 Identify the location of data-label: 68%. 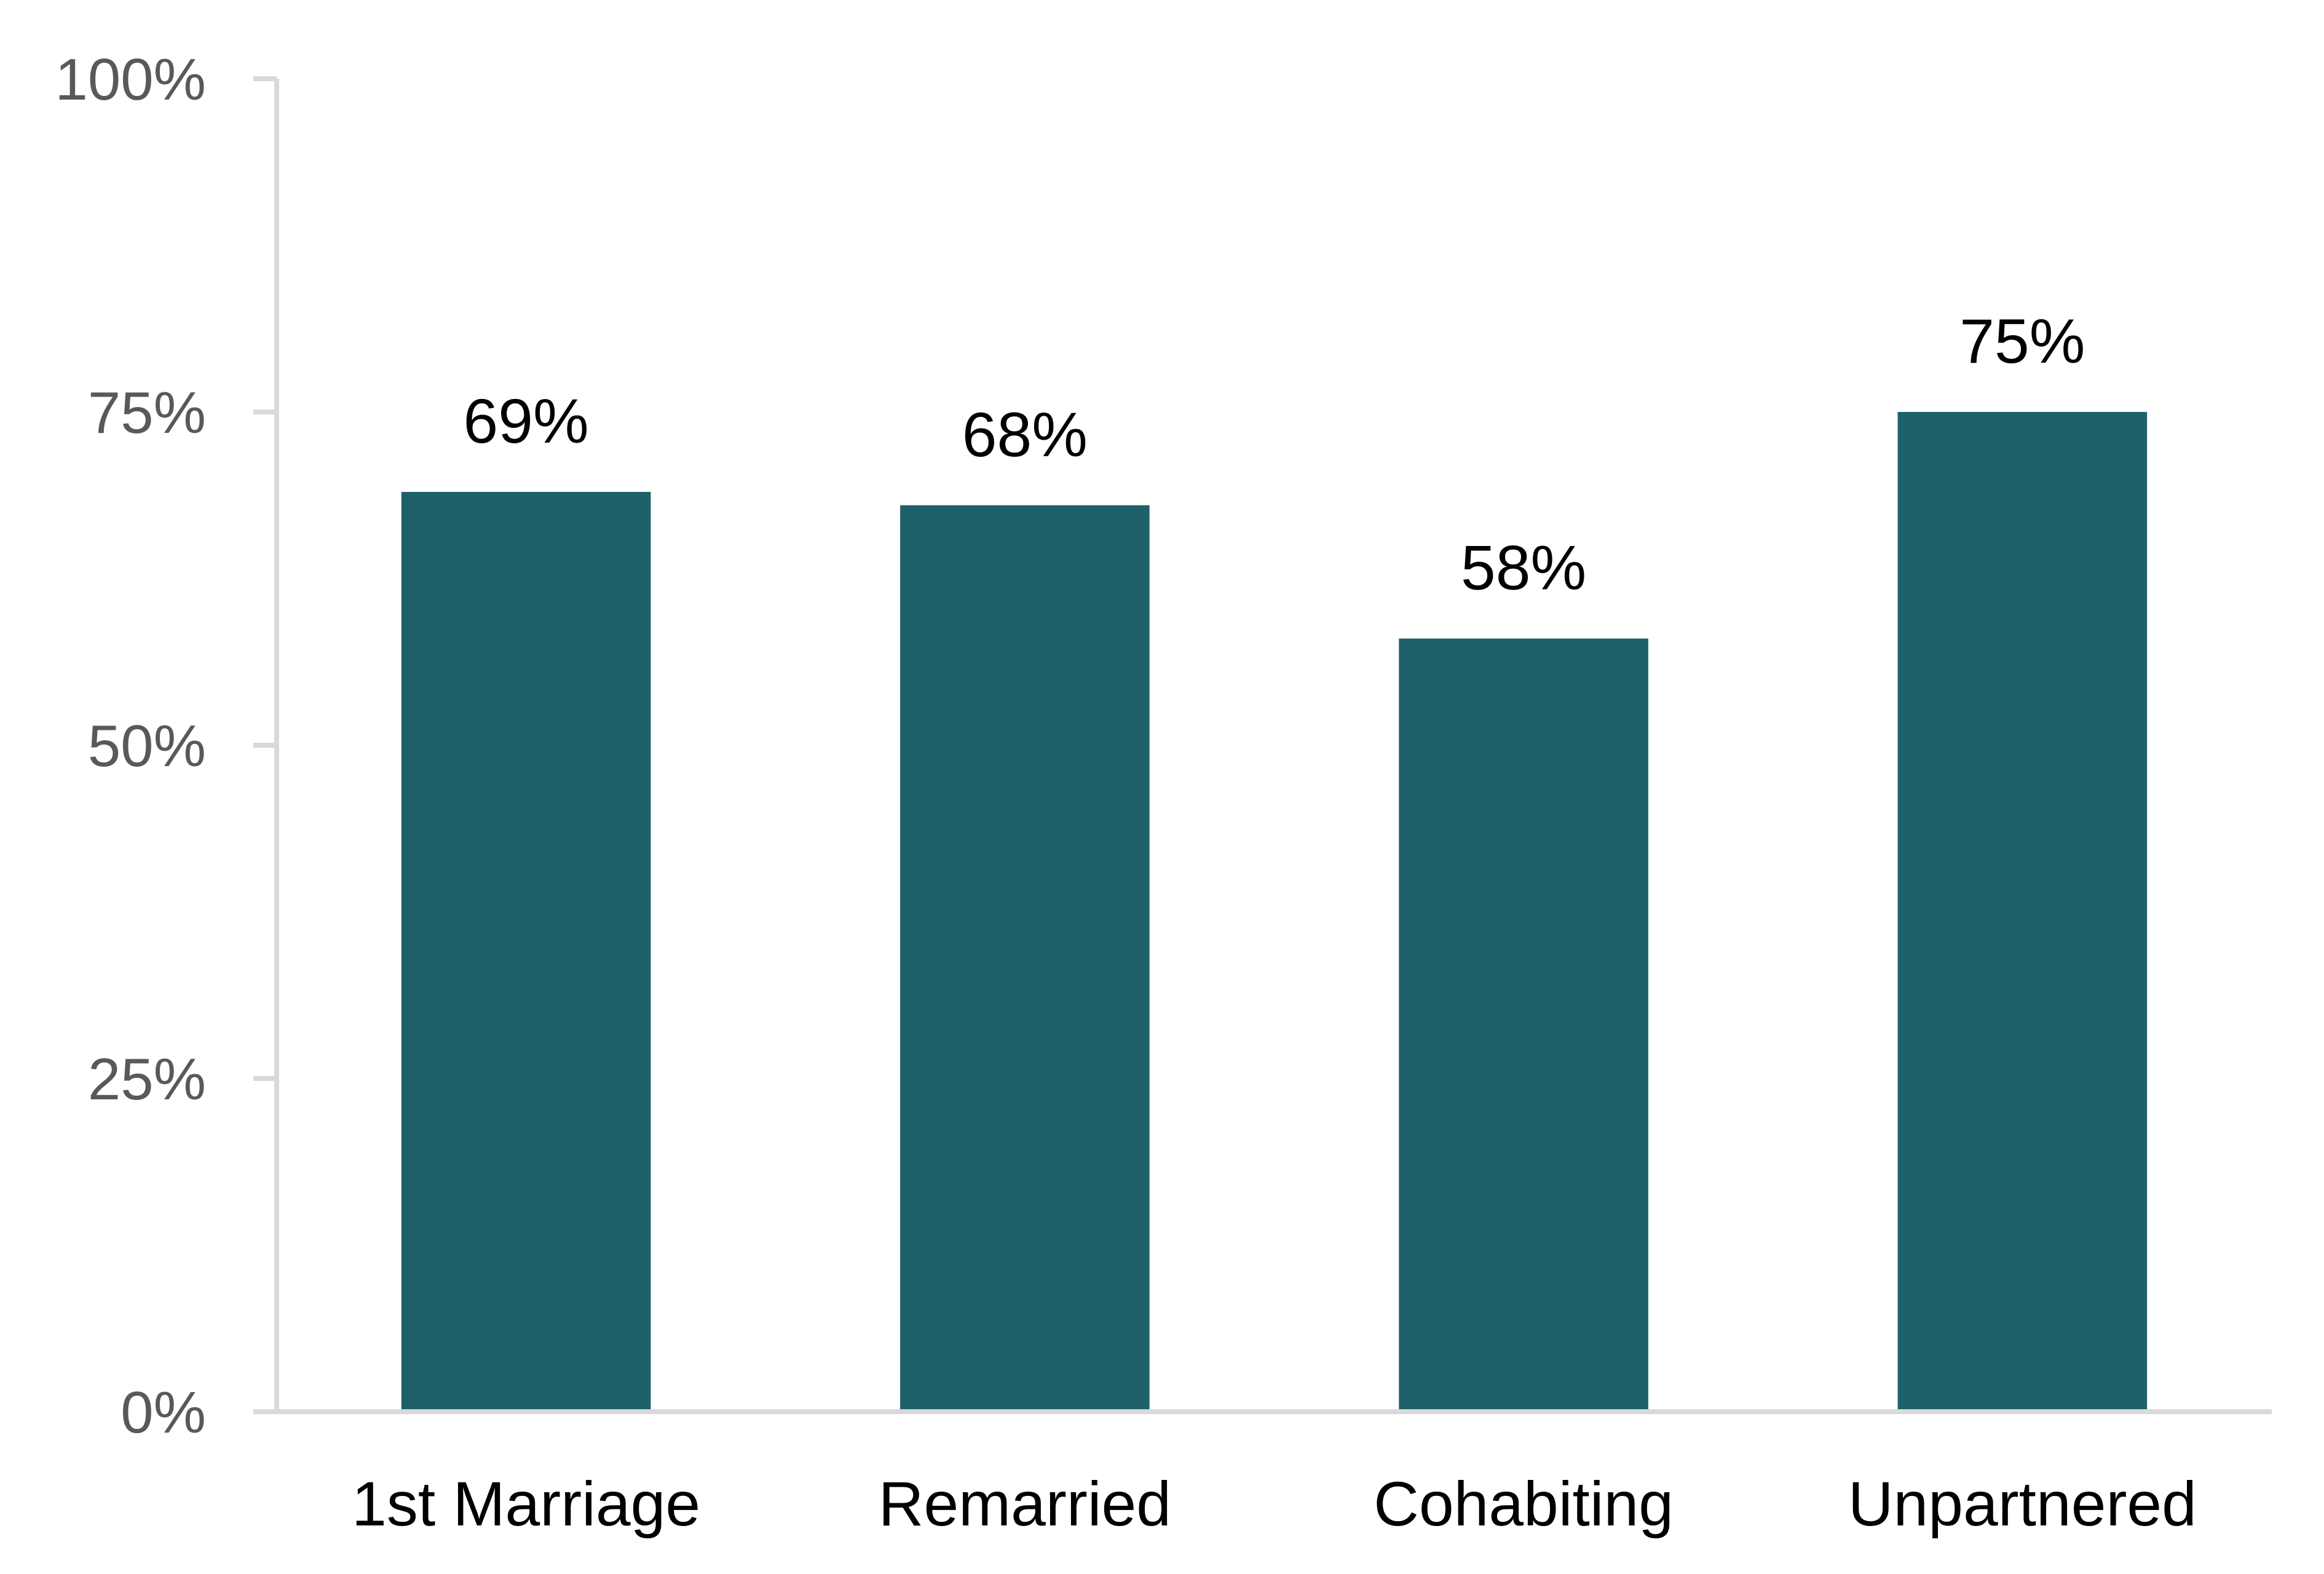
(1025, 435).